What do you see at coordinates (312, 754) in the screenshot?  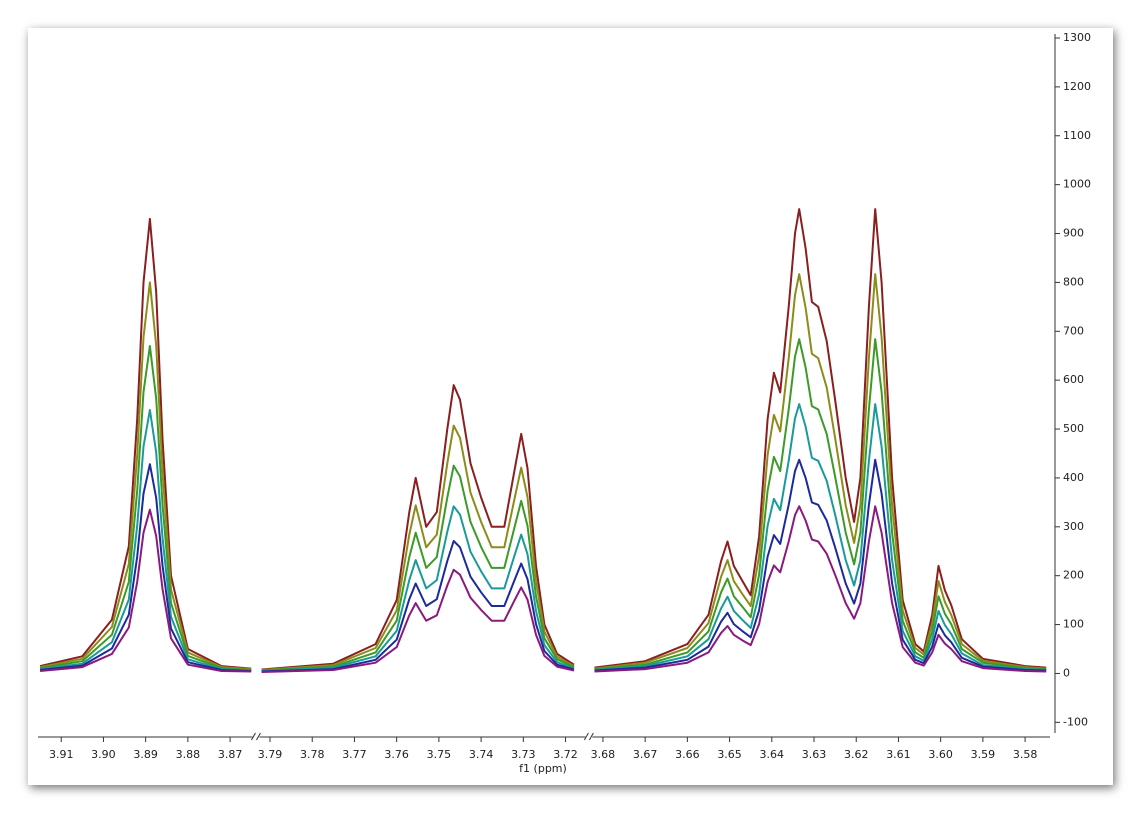 I see `x-tick-label: 3.78` at bounding box center [312, 754].